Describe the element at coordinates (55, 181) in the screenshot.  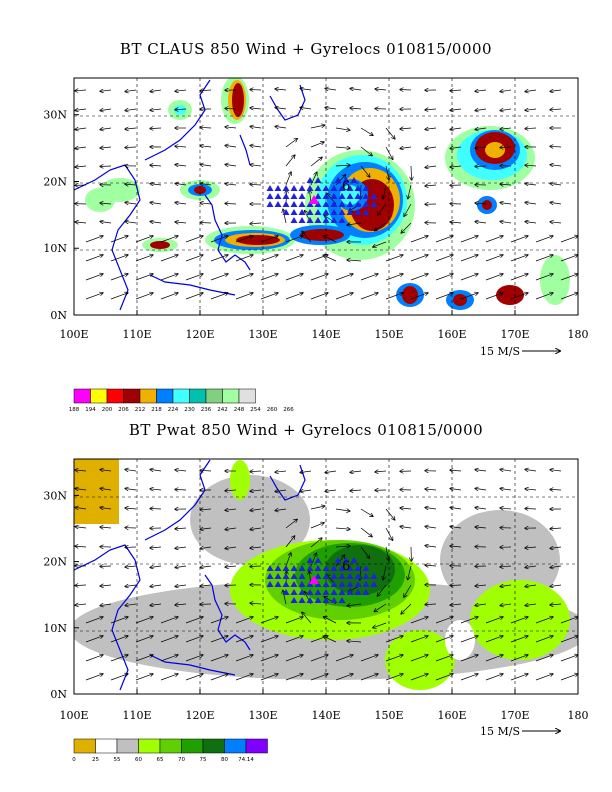
I see `lat-tick-label: 20N` at that location.